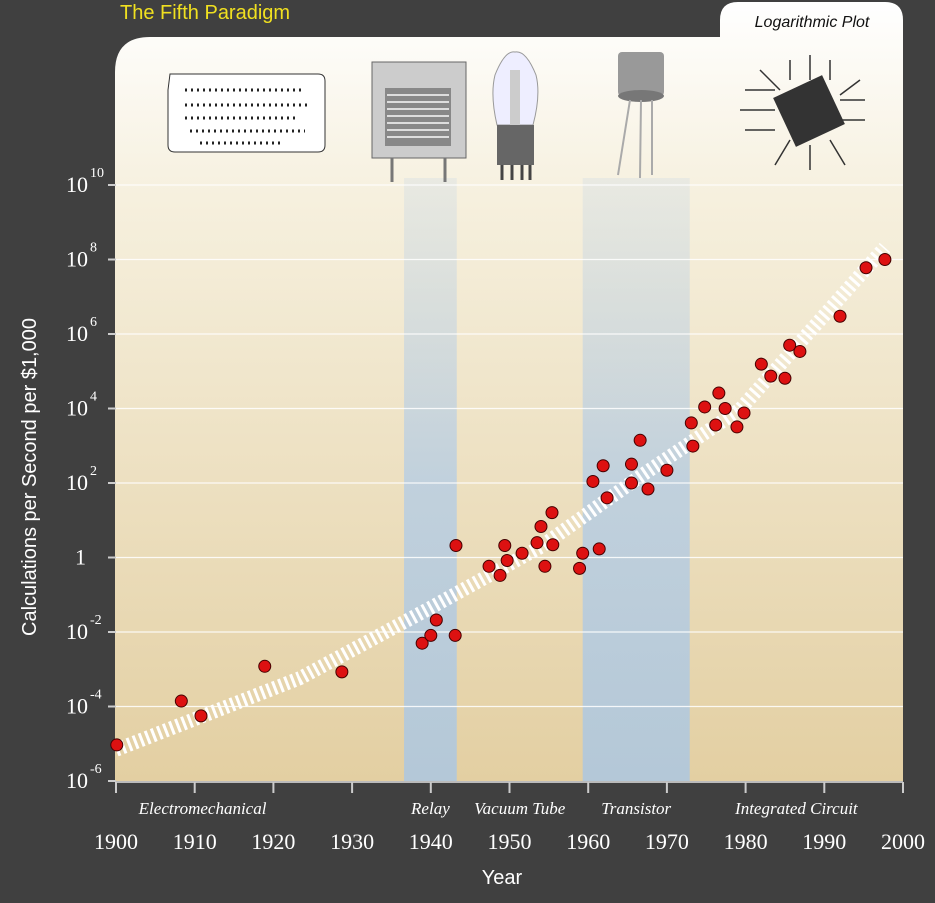 The height and width of the screenshot is (903, 935). Describe the element at coordinates (431, 841) in the screenshot. I see `x-tick-label: 1940` at that location.